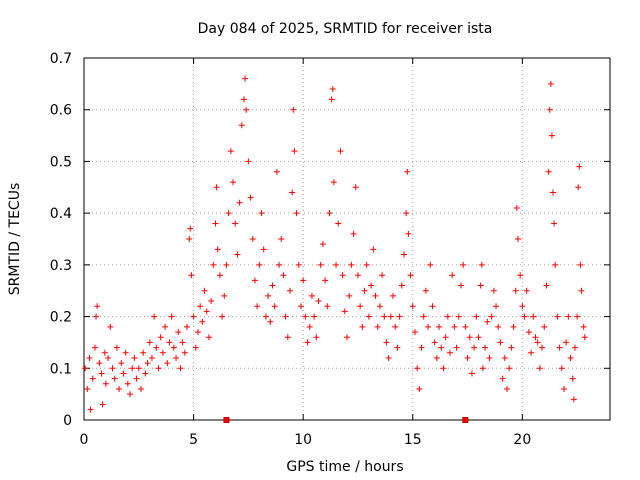  Describe the element at coordinates (465, 420) in the screenshot. I see `x-axis-marker` at that location.